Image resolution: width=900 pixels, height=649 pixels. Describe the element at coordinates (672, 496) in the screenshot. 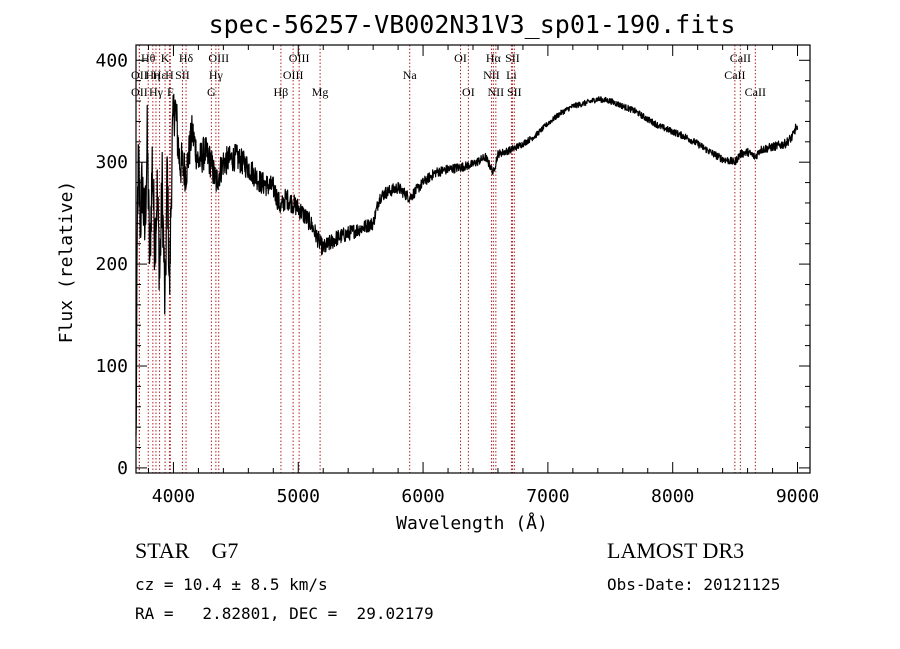

I see `x-tick-label: 8000` at that location.